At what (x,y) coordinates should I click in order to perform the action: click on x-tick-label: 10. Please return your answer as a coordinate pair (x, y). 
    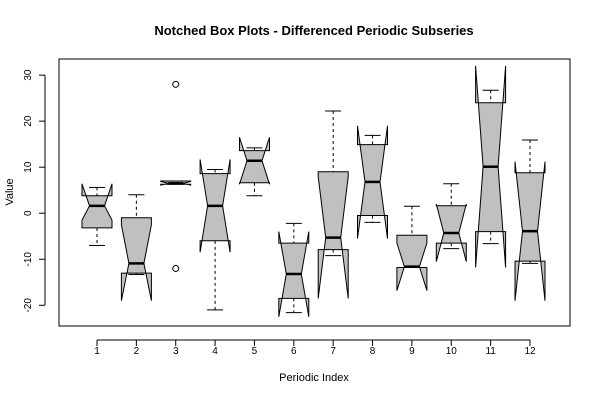
    Looking at the image, I should click on (452, 351).